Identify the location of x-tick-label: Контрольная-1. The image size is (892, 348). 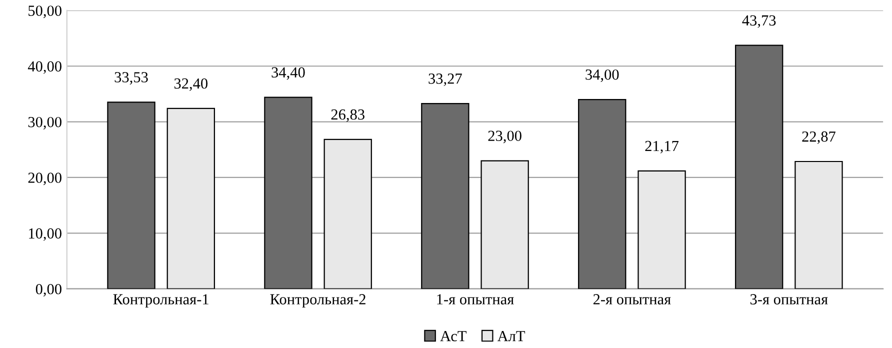
(160, 301).